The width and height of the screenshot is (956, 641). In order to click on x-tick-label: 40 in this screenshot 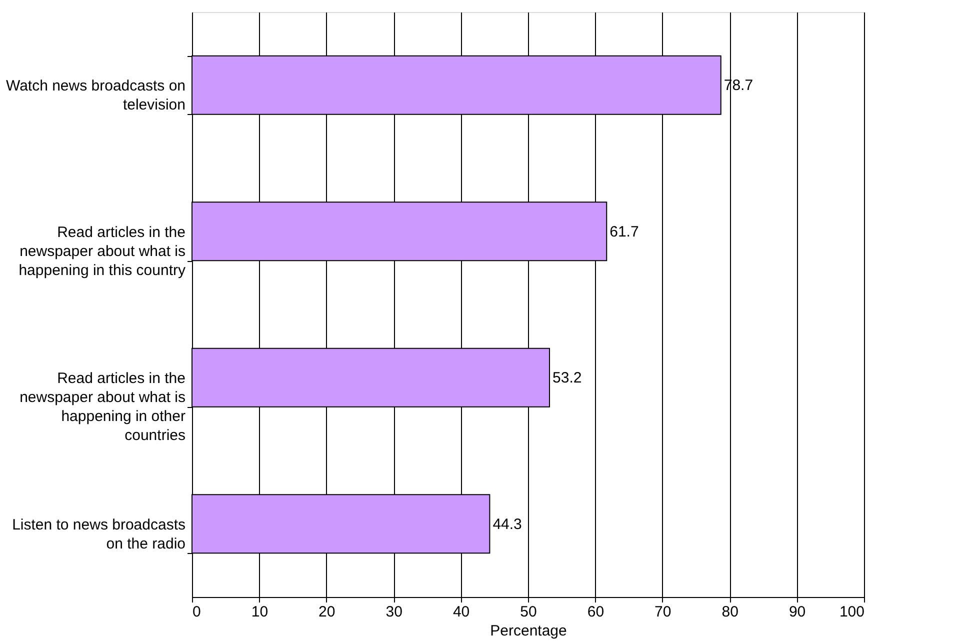, I will do `click(461, 612)`.